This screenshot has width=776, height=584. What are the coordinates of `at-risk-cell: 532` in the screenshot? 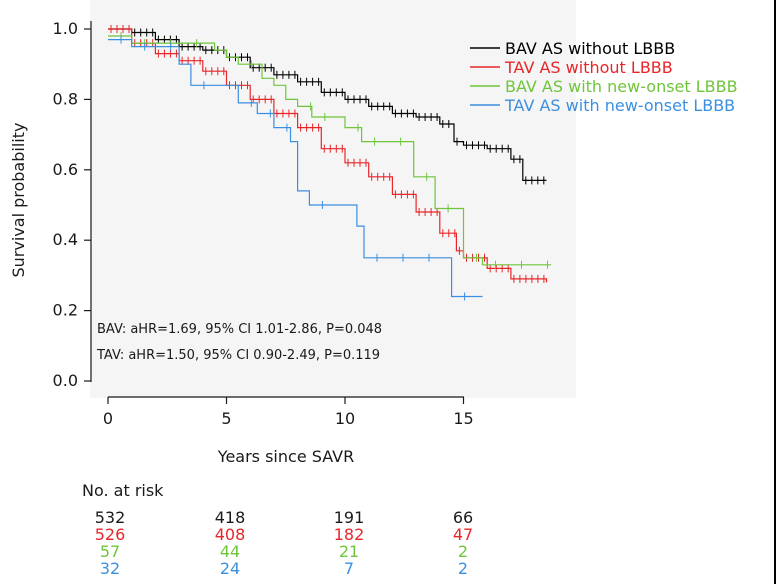 It's located at (110, 517).